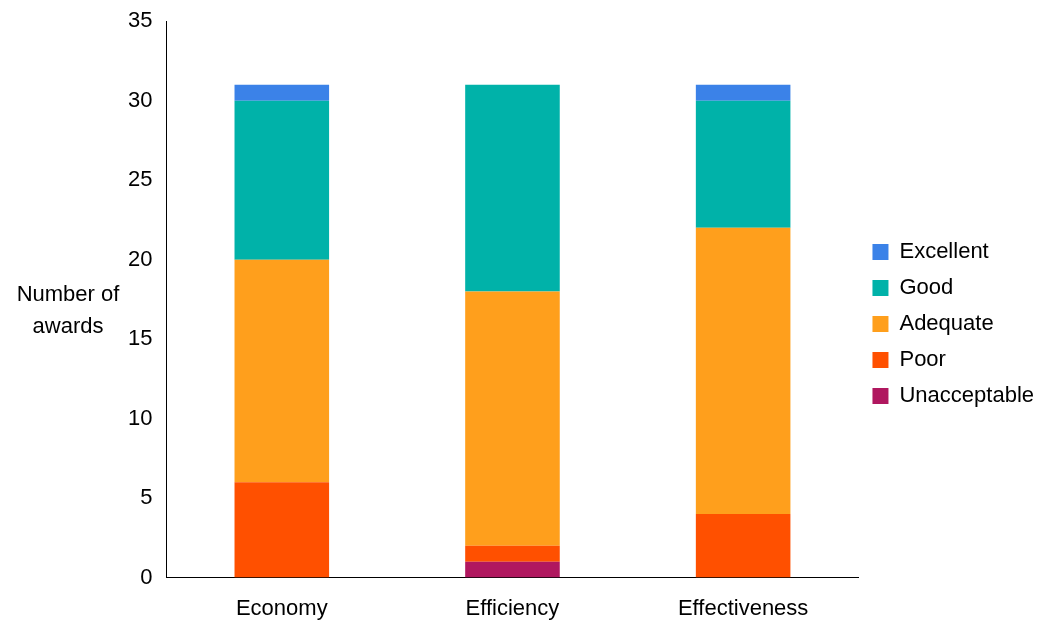  What do you see at coordinates (140, 179) in the screenshot?
I see `y-tick-label: 25` at bounding box center [140, 179].